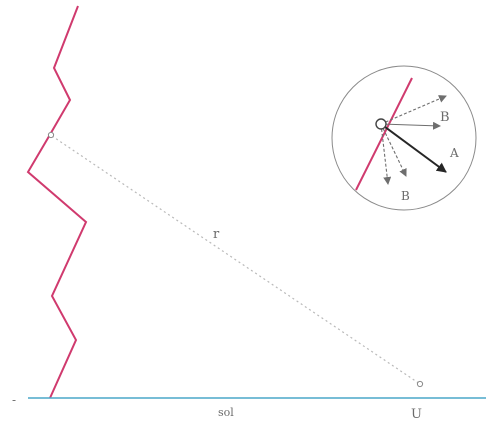  Describe the element at coordinates (386, 154) in the screenshot. I see `inset-arrow-down-left` at that location.